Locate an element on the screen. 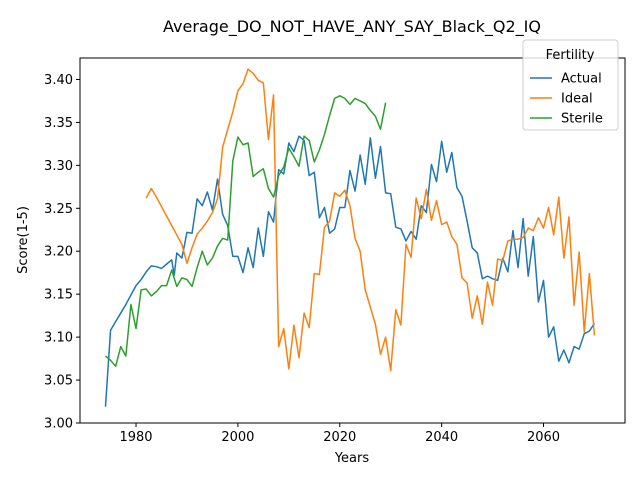  legend: Fertility Actual Ideal Sterile is located at coordinates (570, 85).